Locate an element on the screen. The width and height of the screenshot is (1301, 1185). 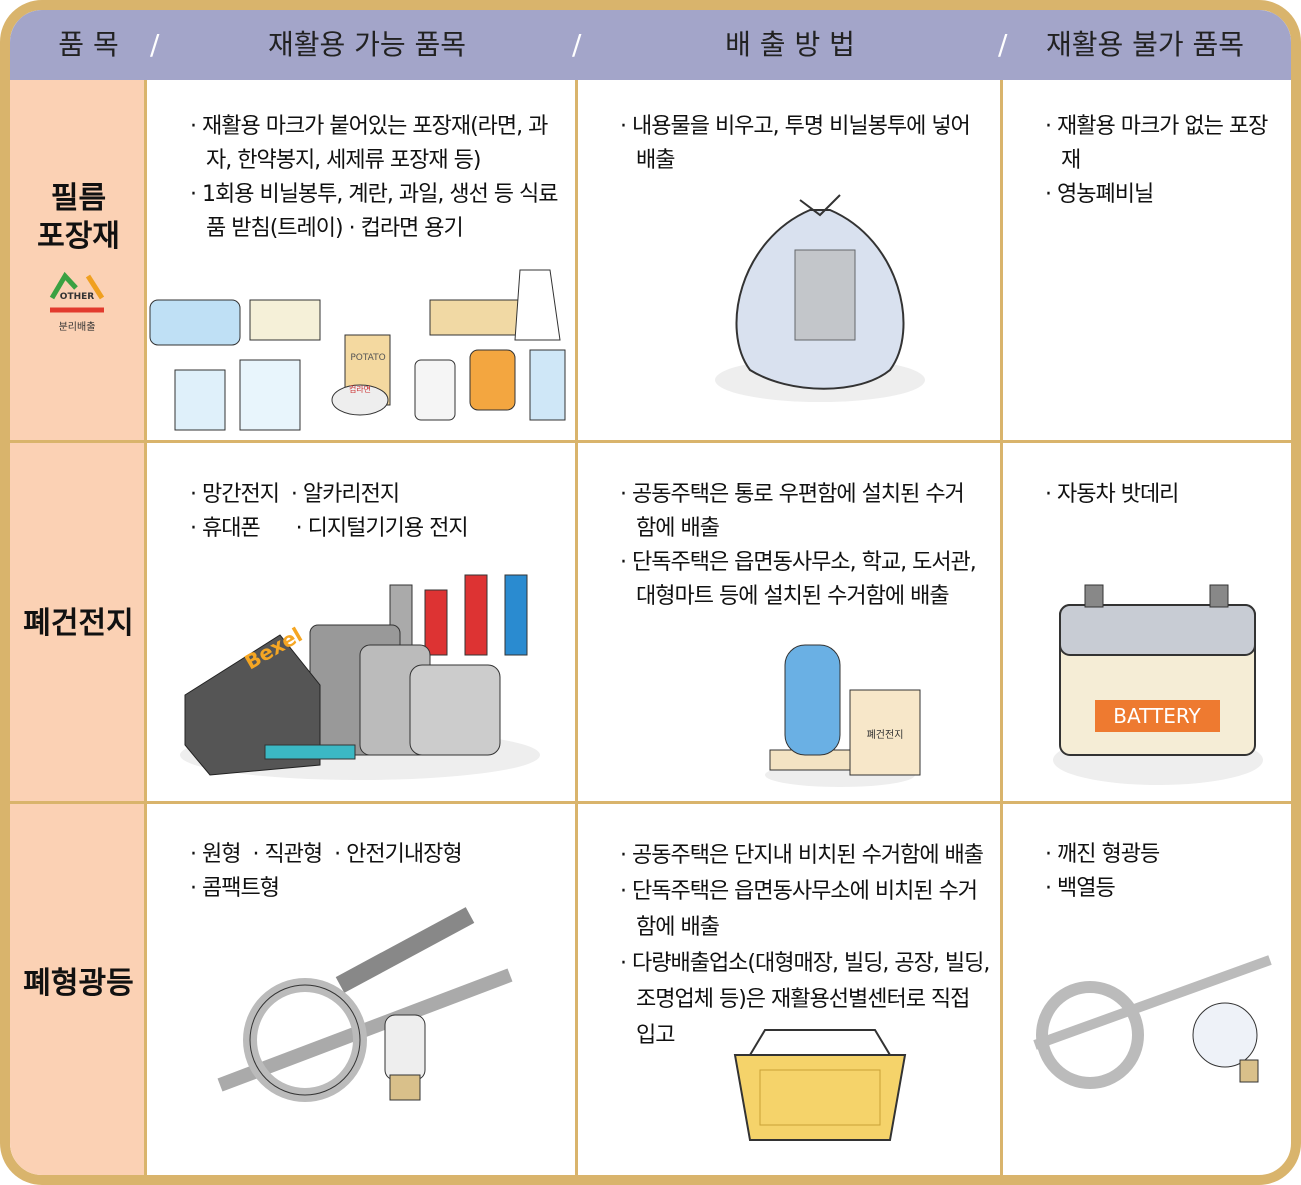
item: · 자동차 밧데리 is located at coordinates (1112, 494).